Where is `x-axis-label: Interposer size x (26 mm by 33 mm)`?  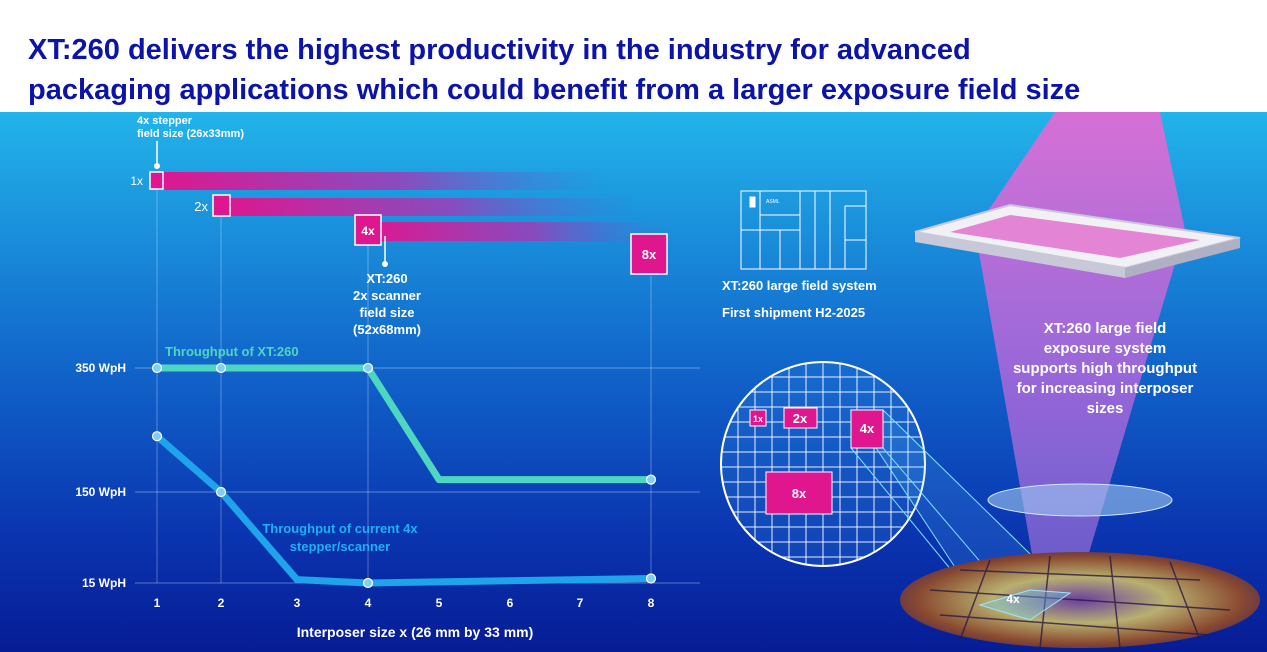
x-axis-label: Interposer size x (26 mm by 33 mm) is located at coordinates (415, 632).